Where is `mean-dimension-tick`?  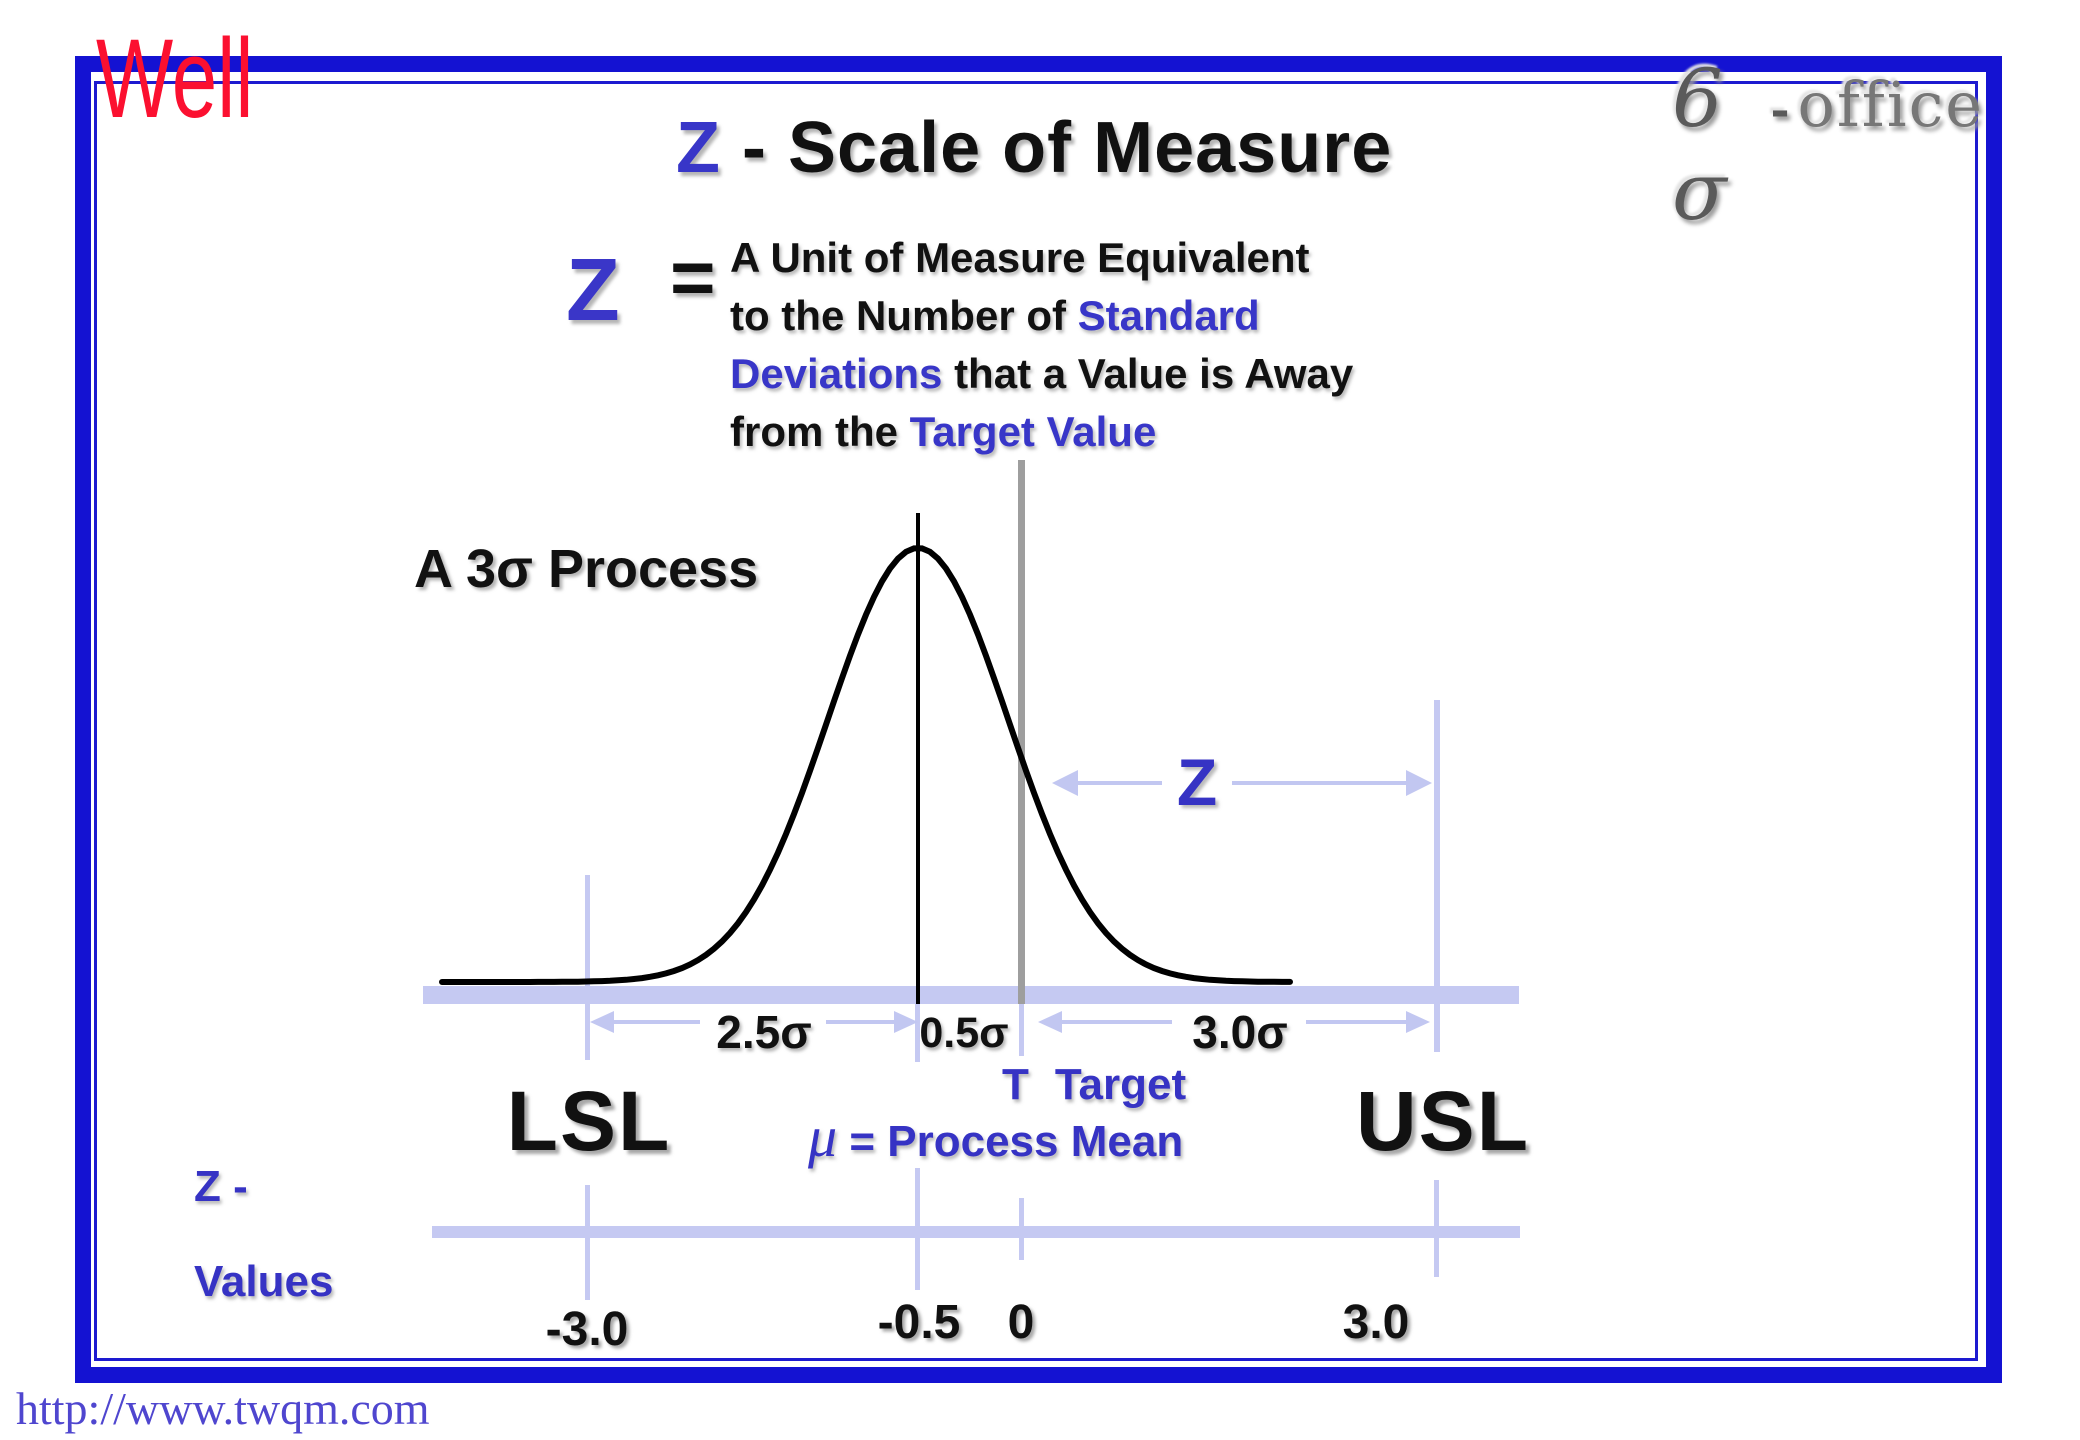
mean-dimension-tick is located at coordinates (917, 1033).